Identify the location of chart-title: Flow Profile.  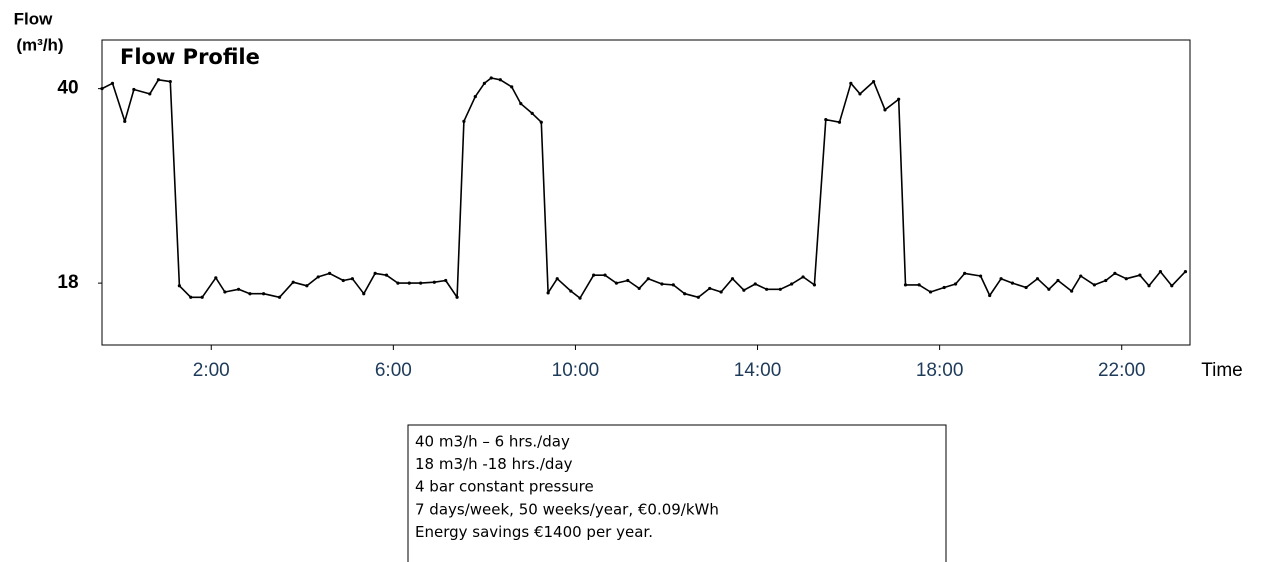
(190, 57).